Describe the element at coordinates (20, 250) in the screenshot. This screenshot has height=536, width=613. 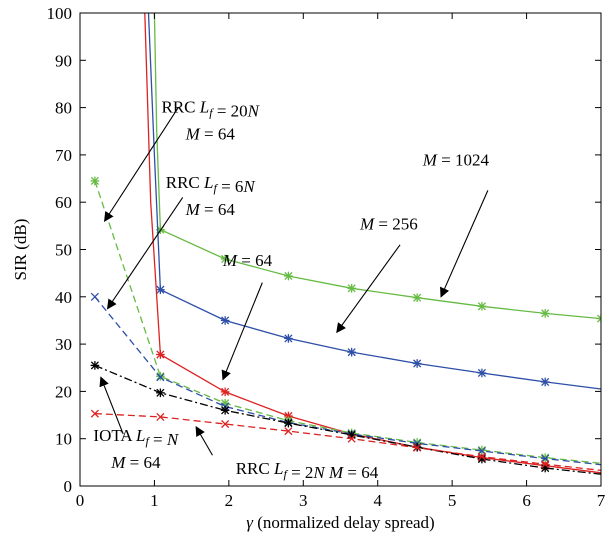
I see `y-axis-label: SIR (dB)` at that location.